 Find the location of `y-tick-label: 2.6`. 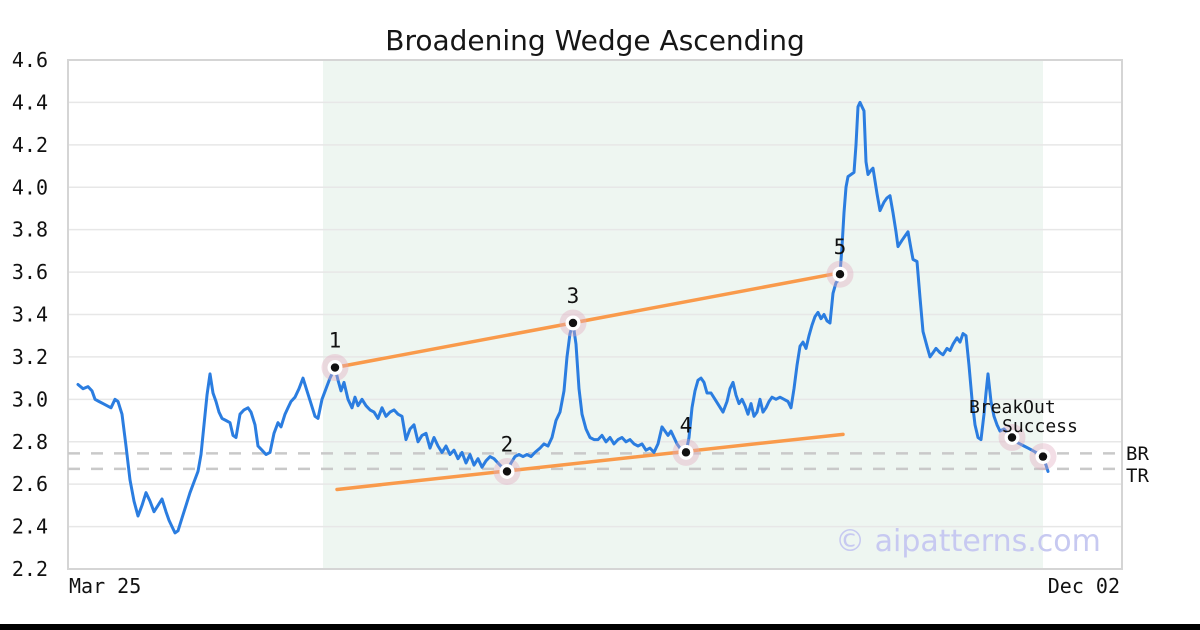

y-tick-label: 2.6 is located at coordinates (30, 484).